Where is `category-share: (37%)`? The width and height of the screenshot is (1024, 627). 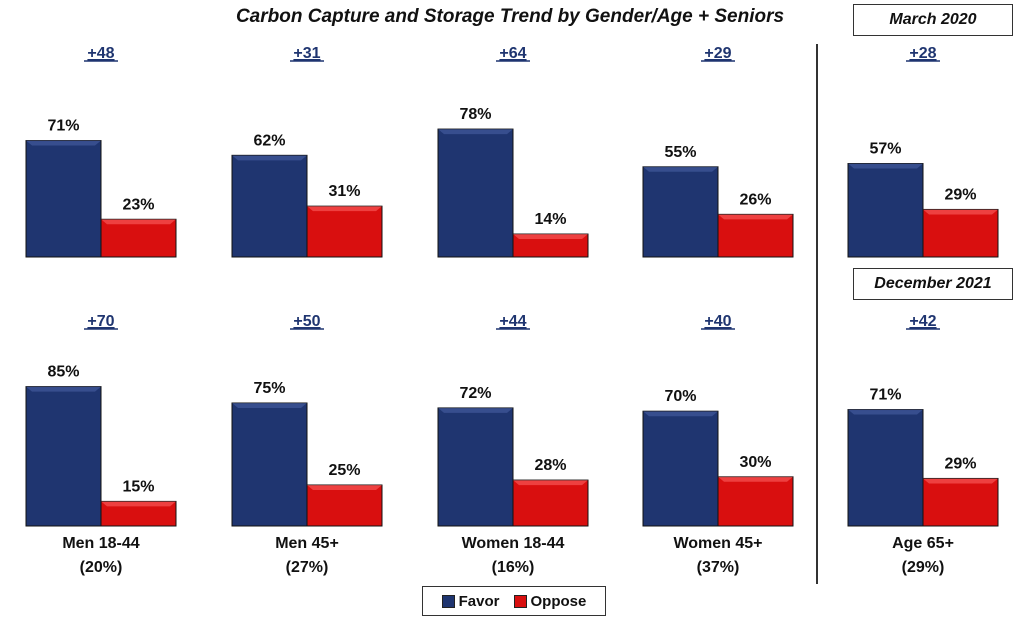 category-share: (37%) is located at coordinates (718, 567).